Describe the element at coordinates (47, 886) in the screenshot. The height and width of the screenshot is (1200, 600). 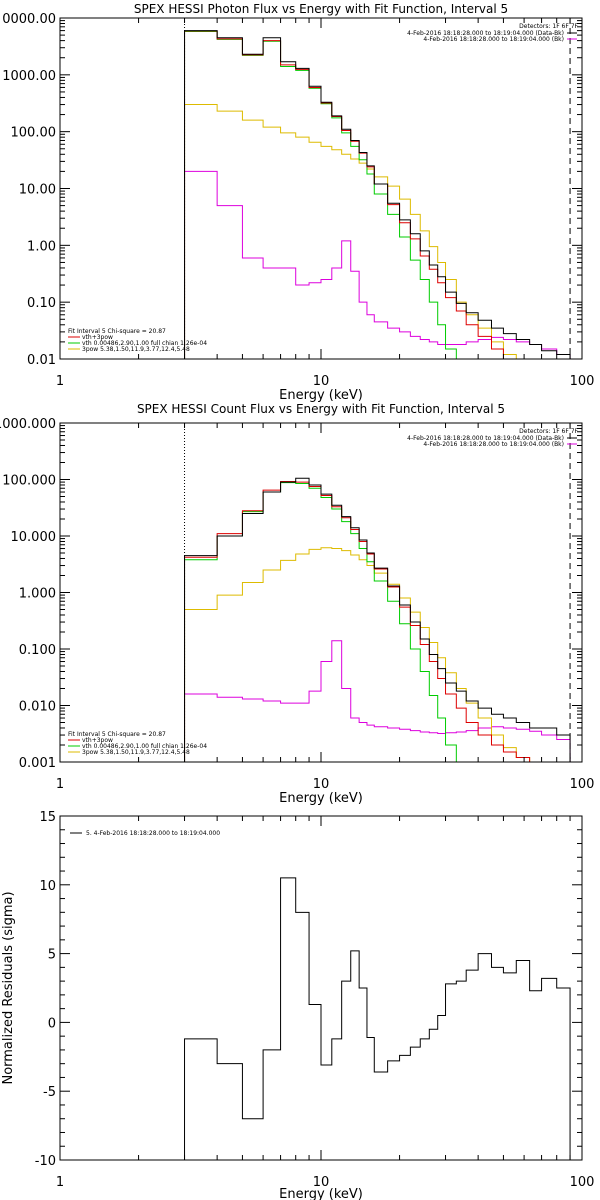
I see `y-tick-label: 10` at that location.